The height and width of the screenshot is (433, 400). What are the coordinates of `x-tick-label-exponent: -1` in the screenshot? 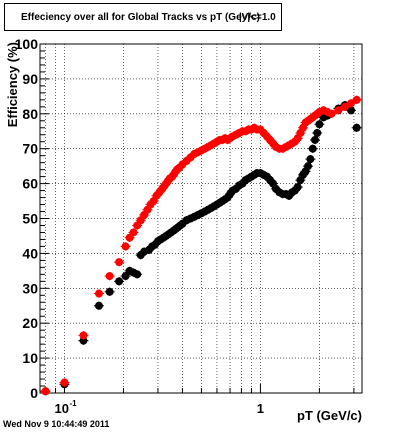 It's located at (73, 403).